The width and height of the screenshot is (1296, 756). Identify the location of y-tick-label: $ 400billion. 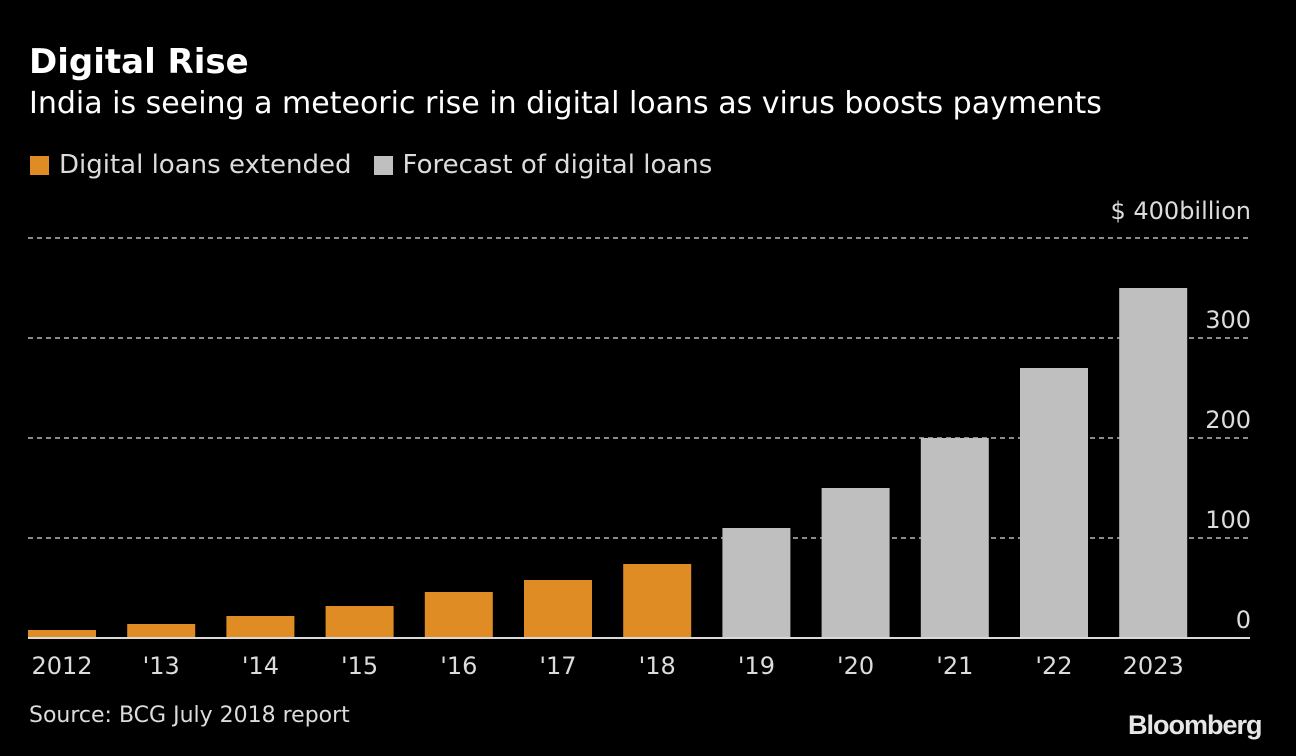
(1180, 211).